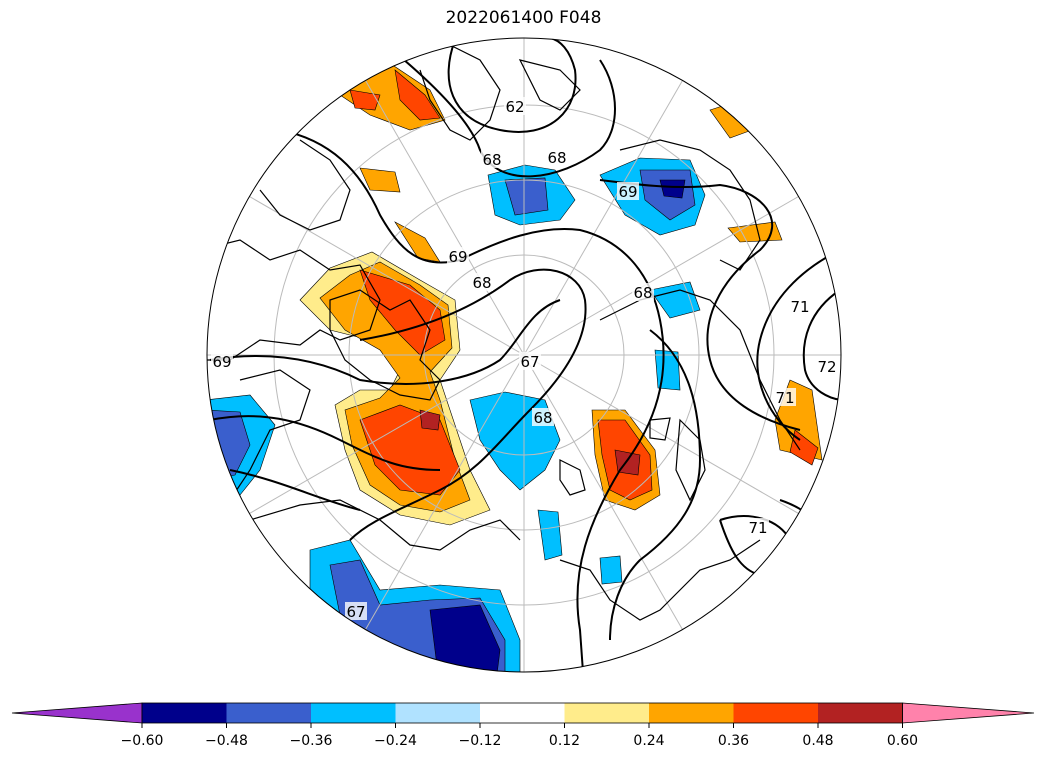 Image resolution: width=1047 pixels, height=763 pixels. Describe the element at coordinates (395, 741) in the screenshot. I see `colorbar-tick-label: −0.24` at that location.